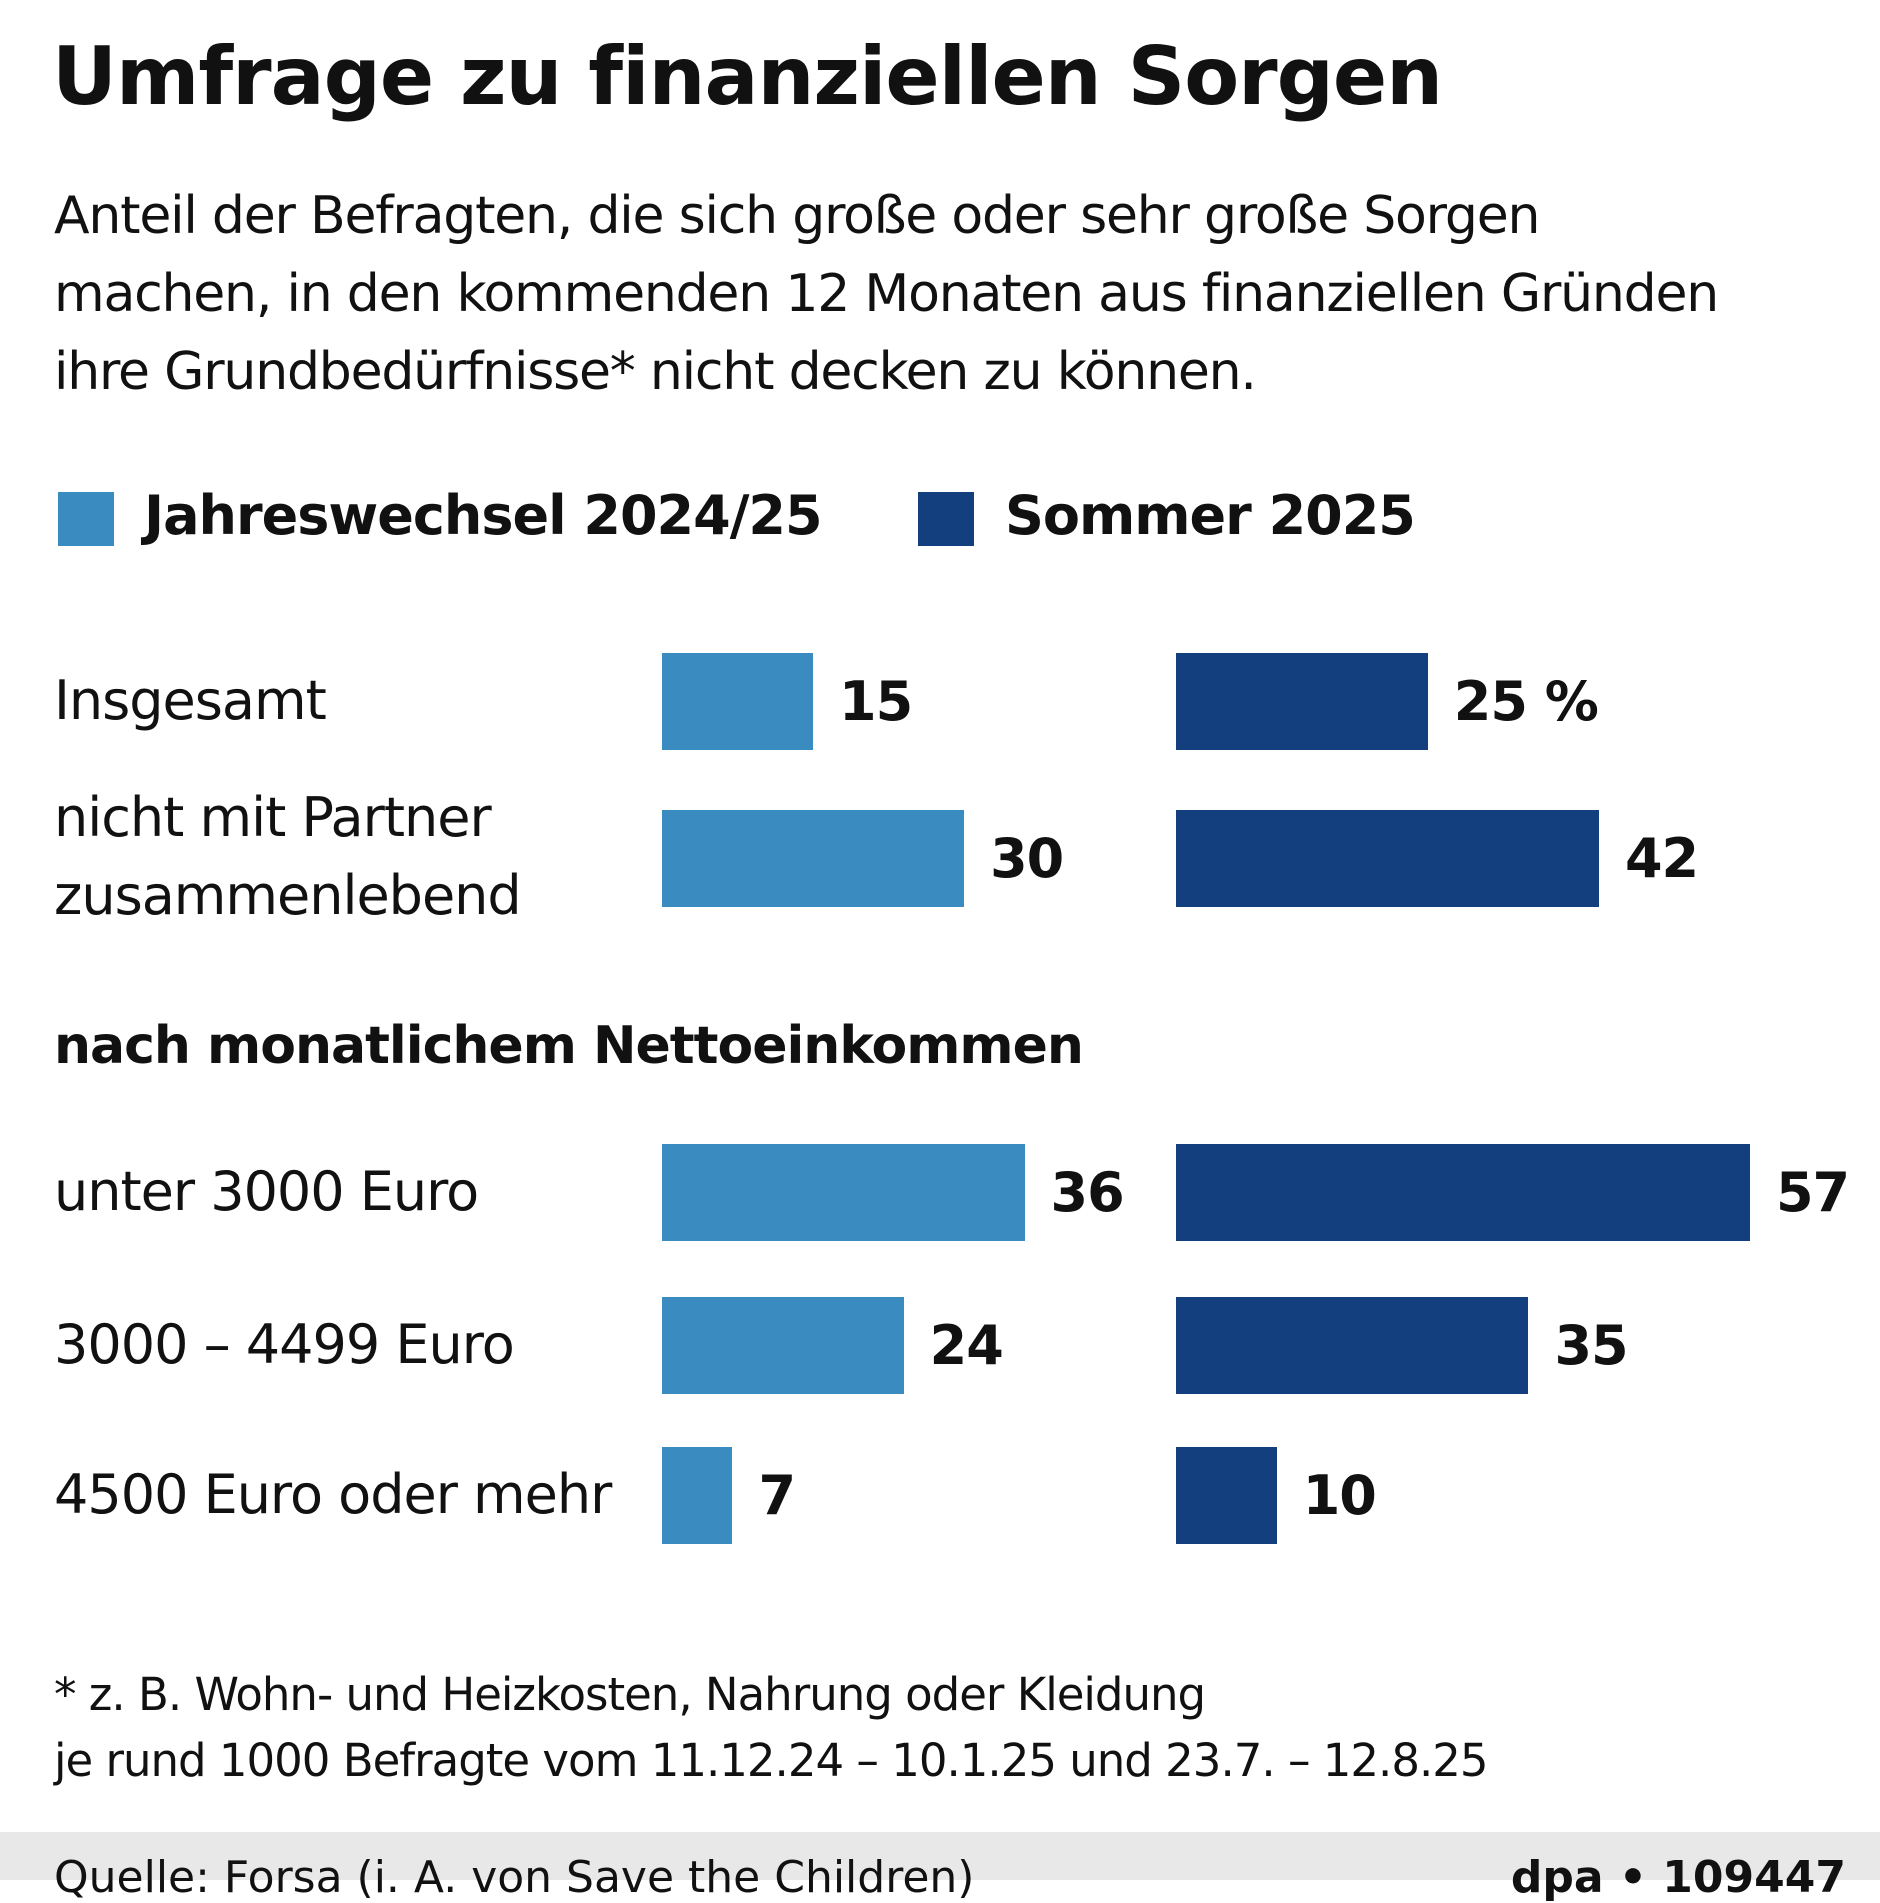 The width and height of the screenshot is (1880, 1903). Describe the element at coordinates (1526, 701) in the screenshot. I see `value-label: 25 %` at that location.